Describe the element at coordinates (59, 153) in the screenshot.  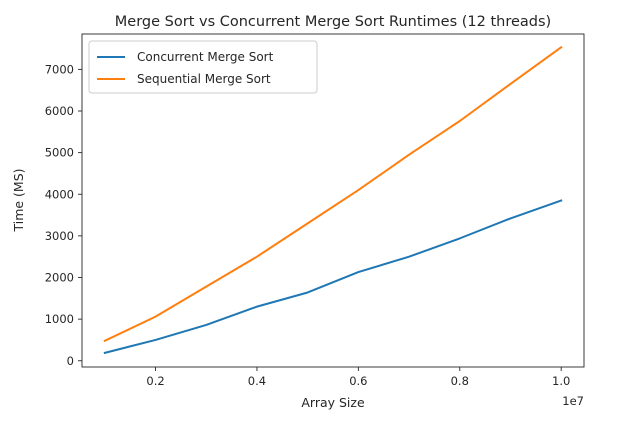
I see `y-tick-label: 5000` at that location.